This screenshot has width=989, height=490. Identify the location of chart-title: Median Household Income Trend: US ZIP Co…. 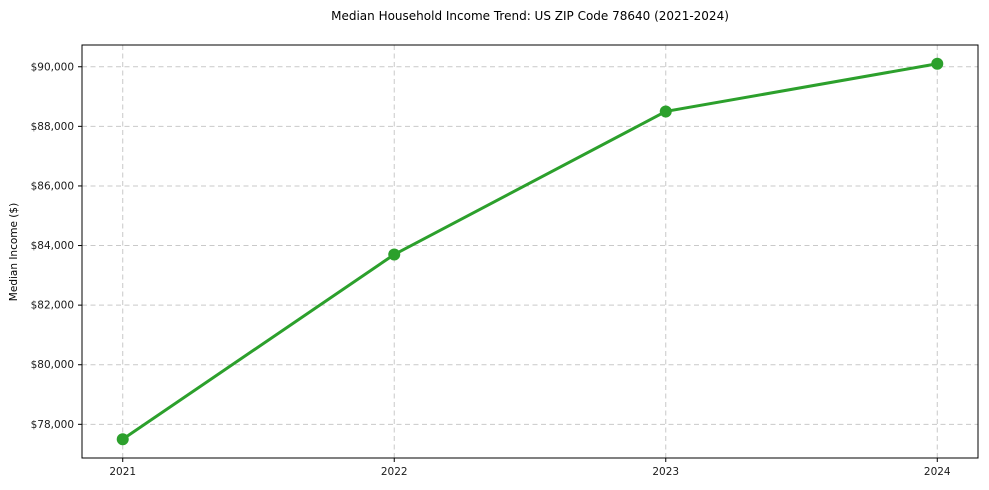
(530, 16).